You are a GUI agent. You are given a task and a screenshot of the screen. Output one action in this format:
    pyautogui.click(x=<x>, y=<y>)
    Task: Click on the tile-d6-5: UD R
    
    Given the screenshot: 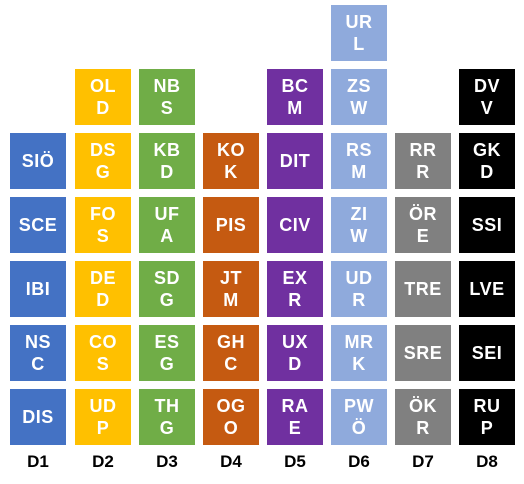 What is the action you would take?
    pyautogui.click(x=359, y=289)
    